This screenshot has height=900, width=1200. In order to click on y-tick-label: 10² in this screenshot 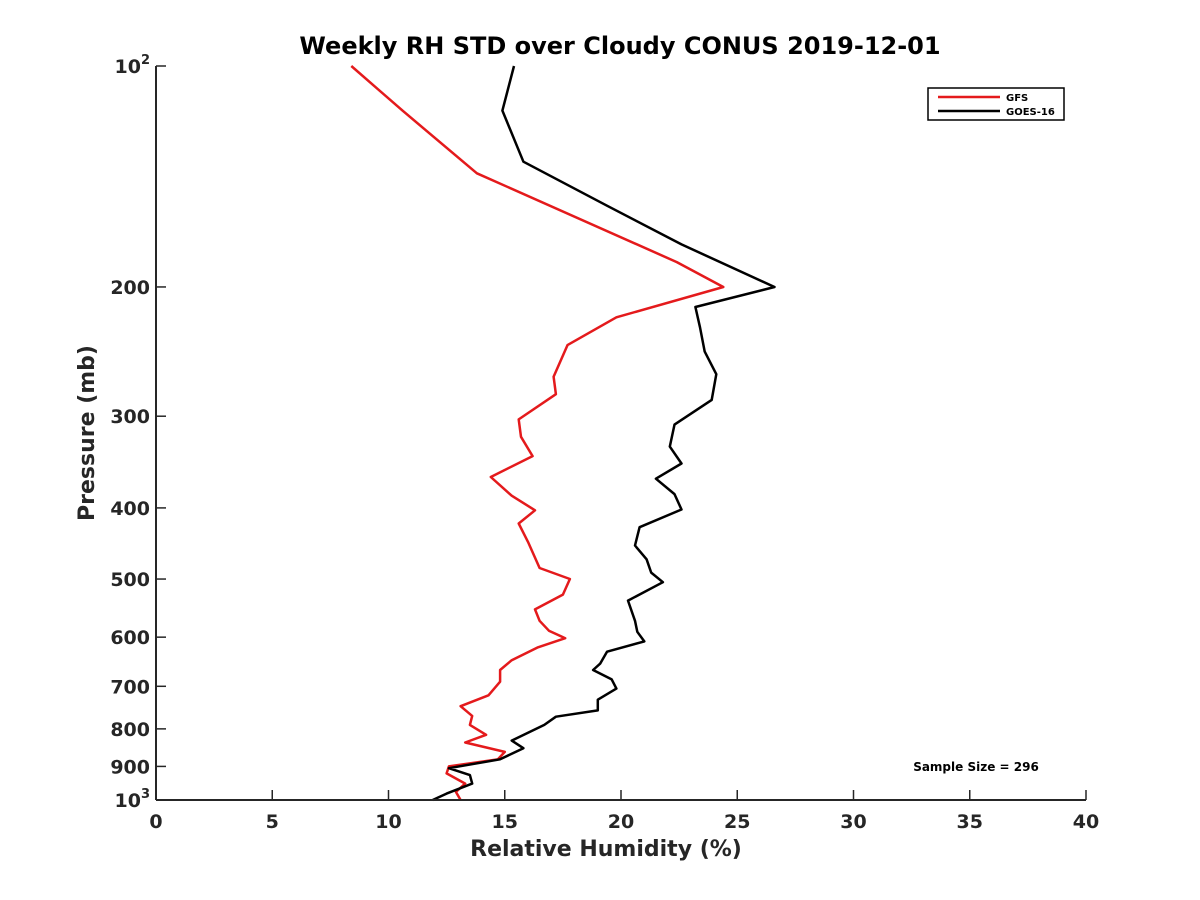, I will do `click(133, 65)`.